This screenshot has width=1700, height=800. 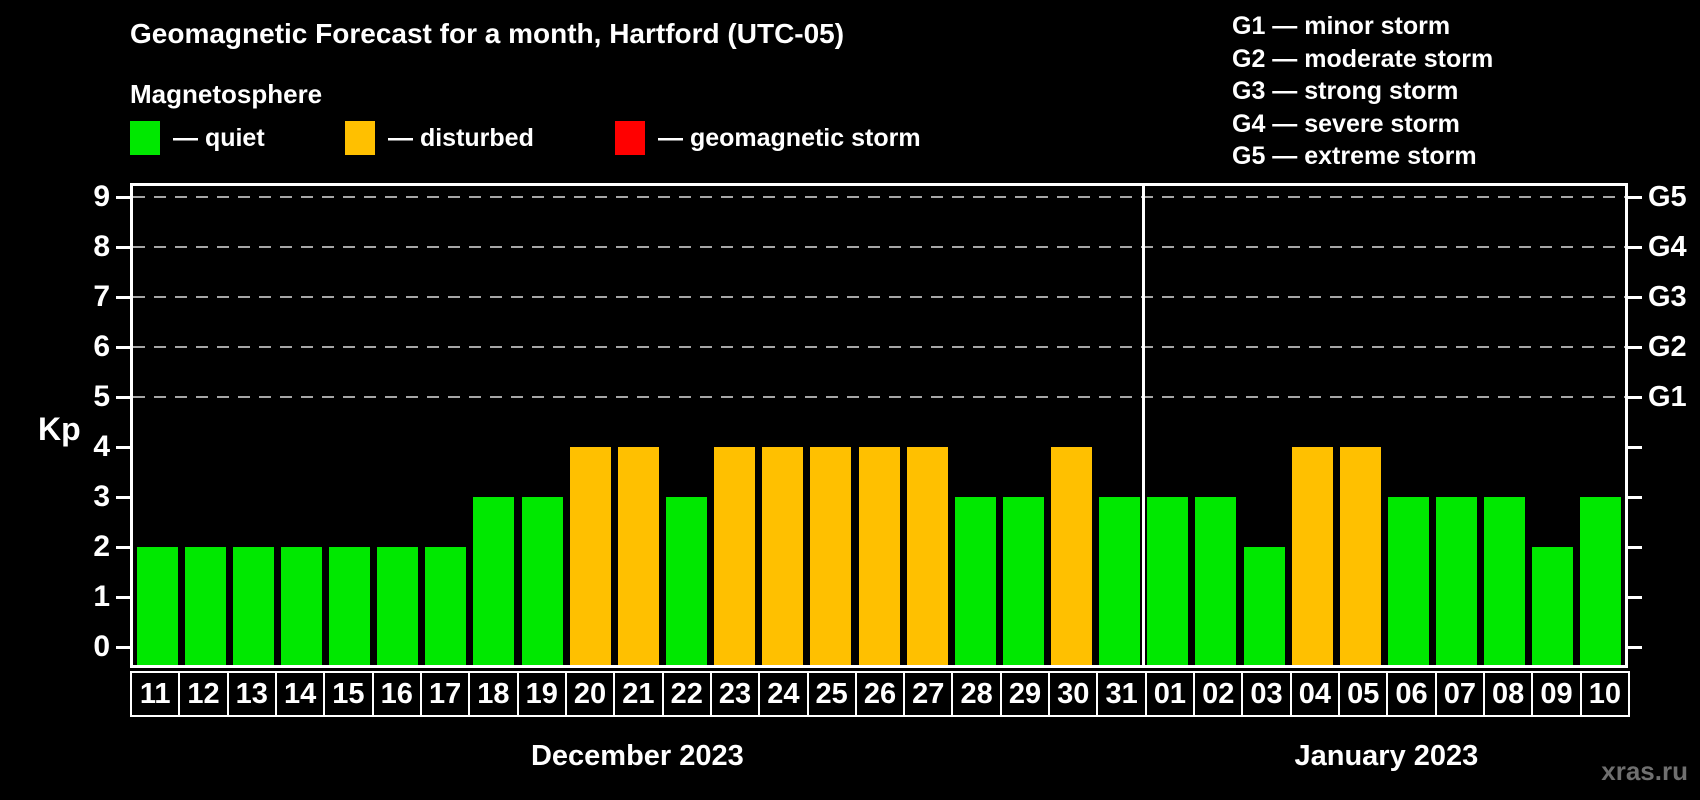 What do you see at coordinates (360, 138) in the screenshot?
I see `disturbed-color-swatch` at bounding box center [360, 138].